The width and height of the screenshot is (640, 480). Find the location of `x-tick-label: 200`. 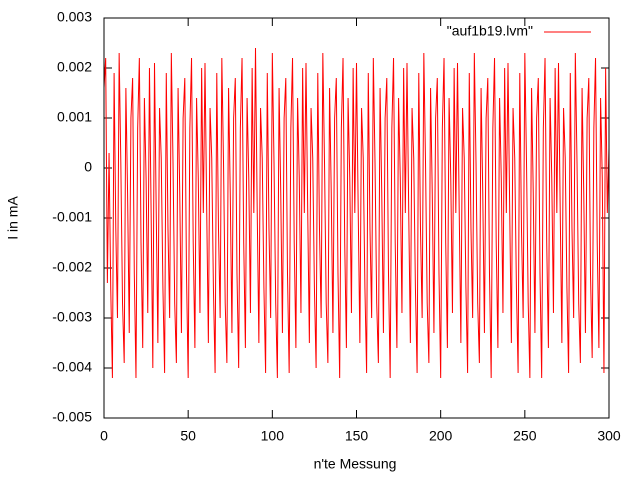

x-tick-label: 200 is located at coordinates (441, 436).